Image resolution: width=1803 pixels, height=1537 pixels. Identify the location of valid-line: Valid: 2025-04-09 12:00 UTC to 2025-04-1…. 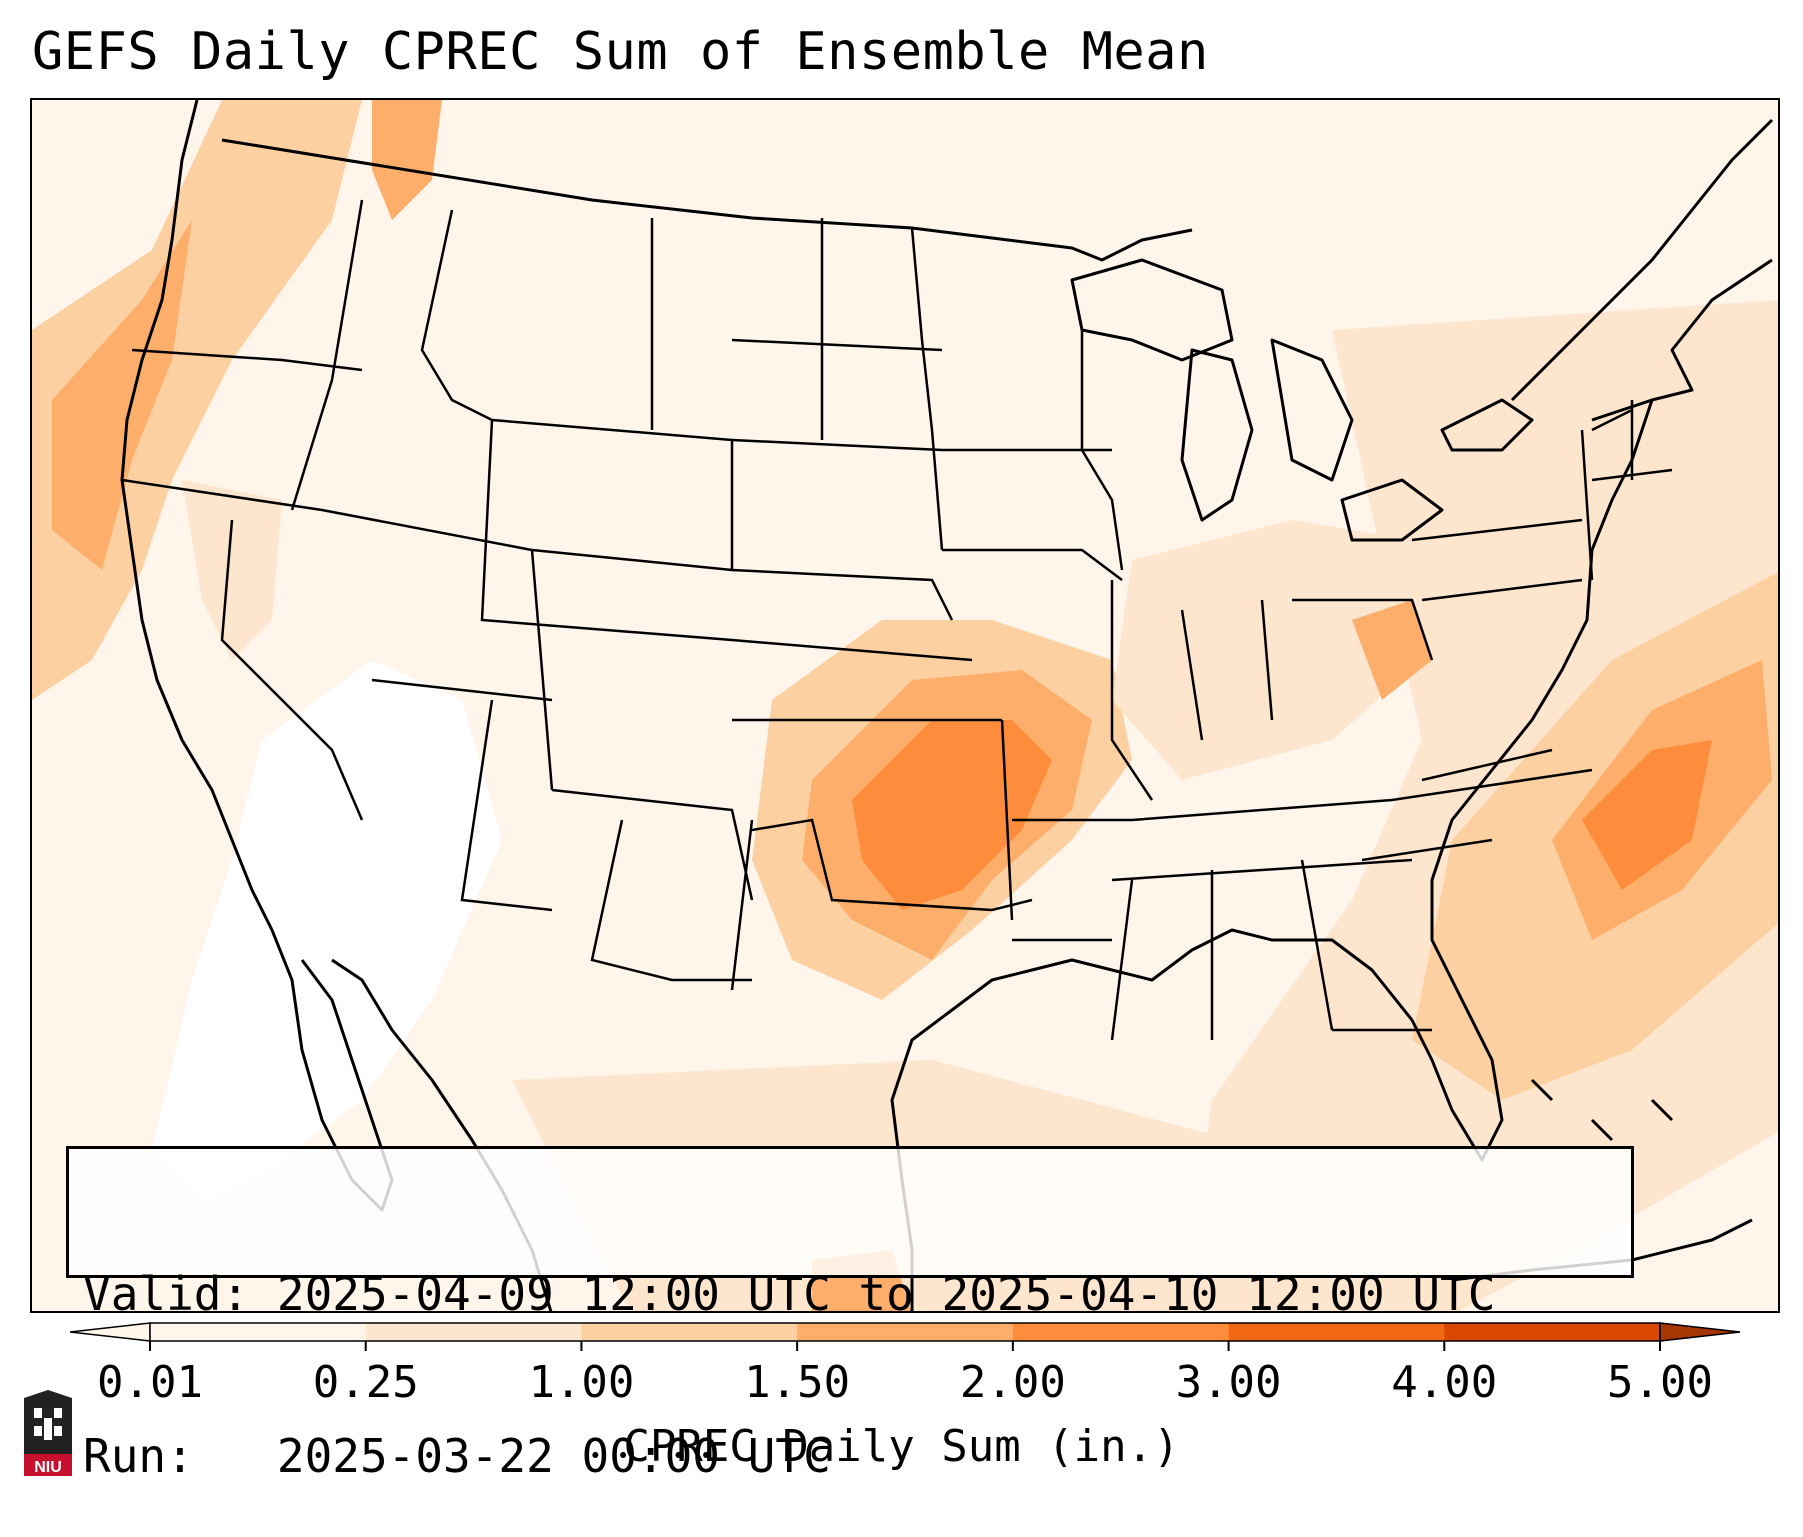
(850, 1294).